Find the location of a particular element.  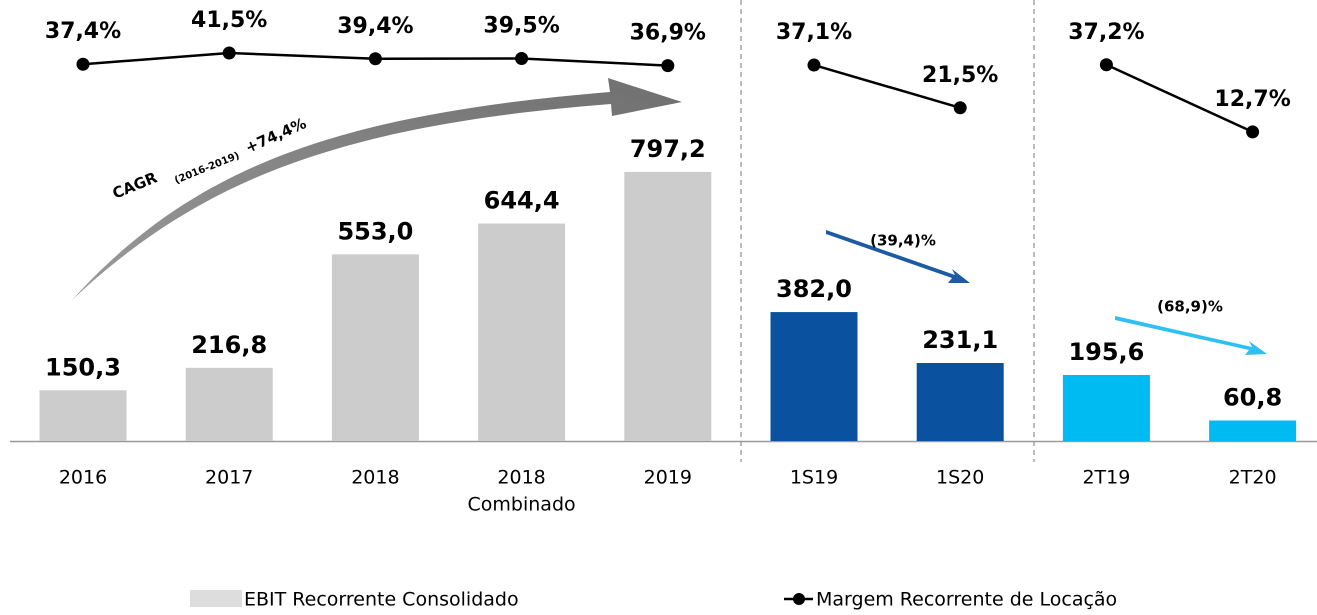

bar-value-label: 231,1 is located at coordinates (960, 340).